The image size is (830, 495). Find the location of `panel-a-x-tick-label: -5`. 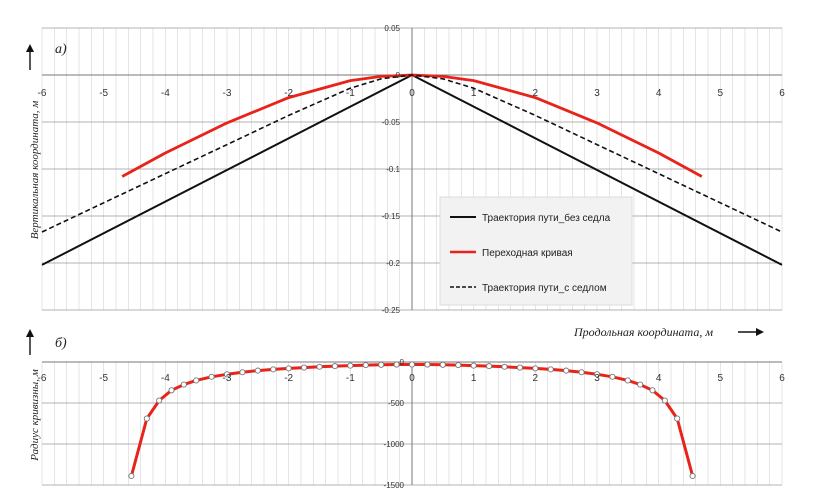

panel-a-x-tick-label: -5 is located at coordinates (103, 93).